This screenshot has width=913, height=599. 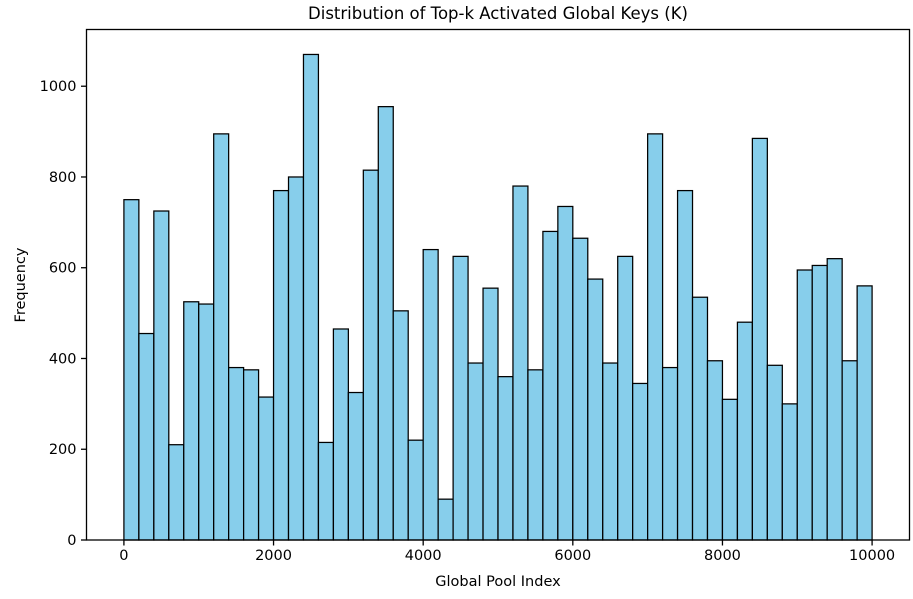 What do you see at coordinates (71, 541) in the screenshot?
I see `y-tick-label: 0` at bounding box center [71, 541].